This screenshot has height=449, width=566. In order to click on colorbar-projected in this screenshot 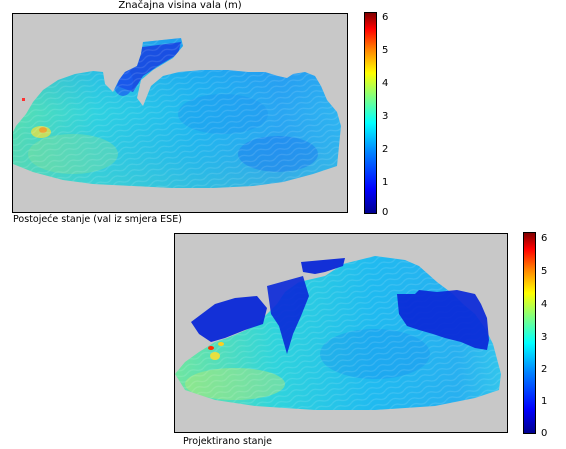, I will do `click(529, 333)`.